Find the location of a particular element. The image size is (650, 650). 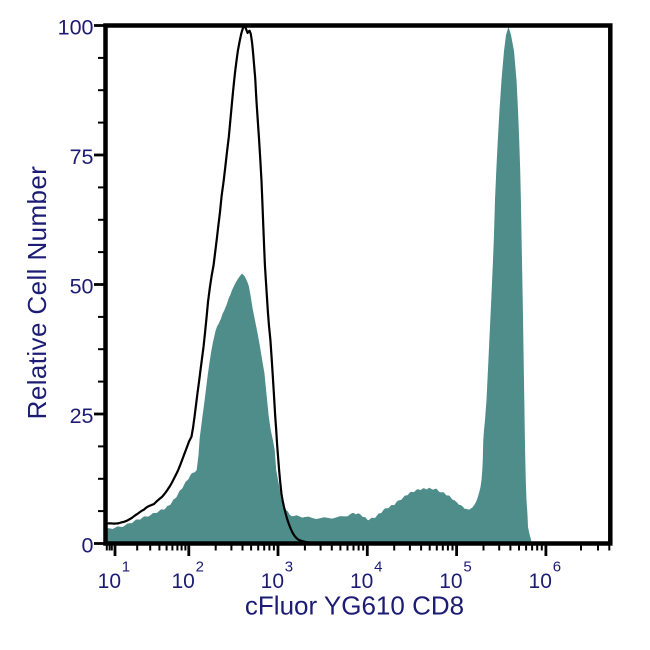

svg-text: 2 is located at coordinates (200, 567).